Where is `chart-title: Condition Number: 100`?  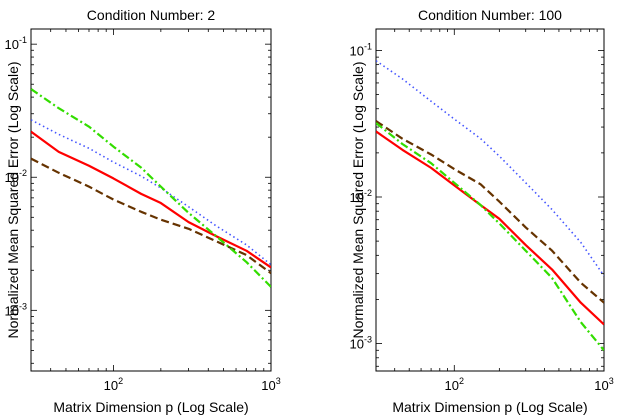 chart-title: Condition Number: 100 is located at coordinates (490, 15).